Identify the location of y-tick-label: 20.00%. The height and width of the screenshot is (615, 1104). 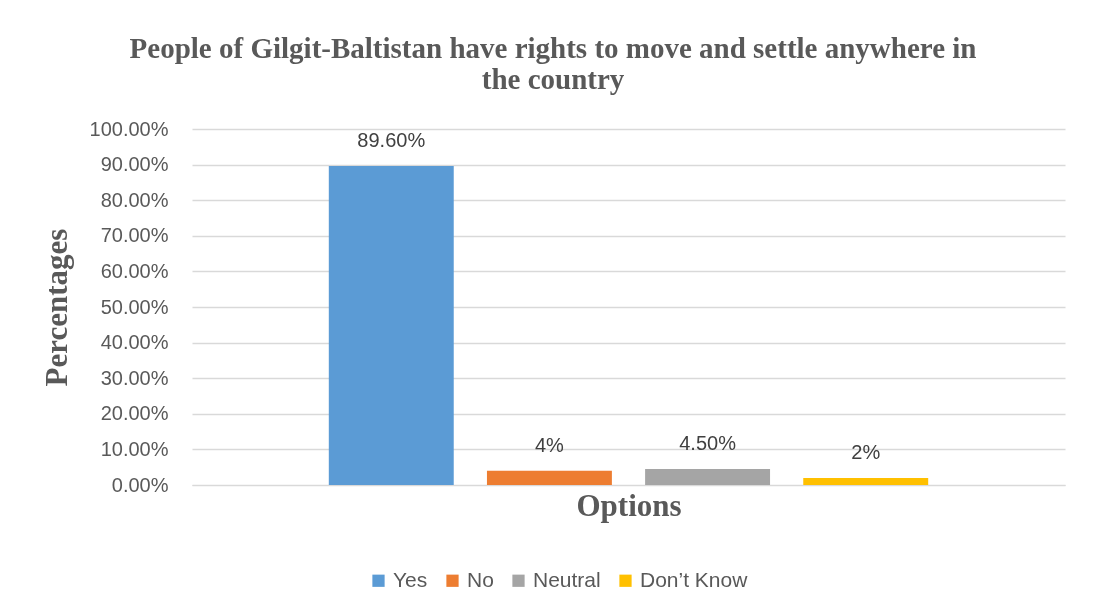
(134, 413).